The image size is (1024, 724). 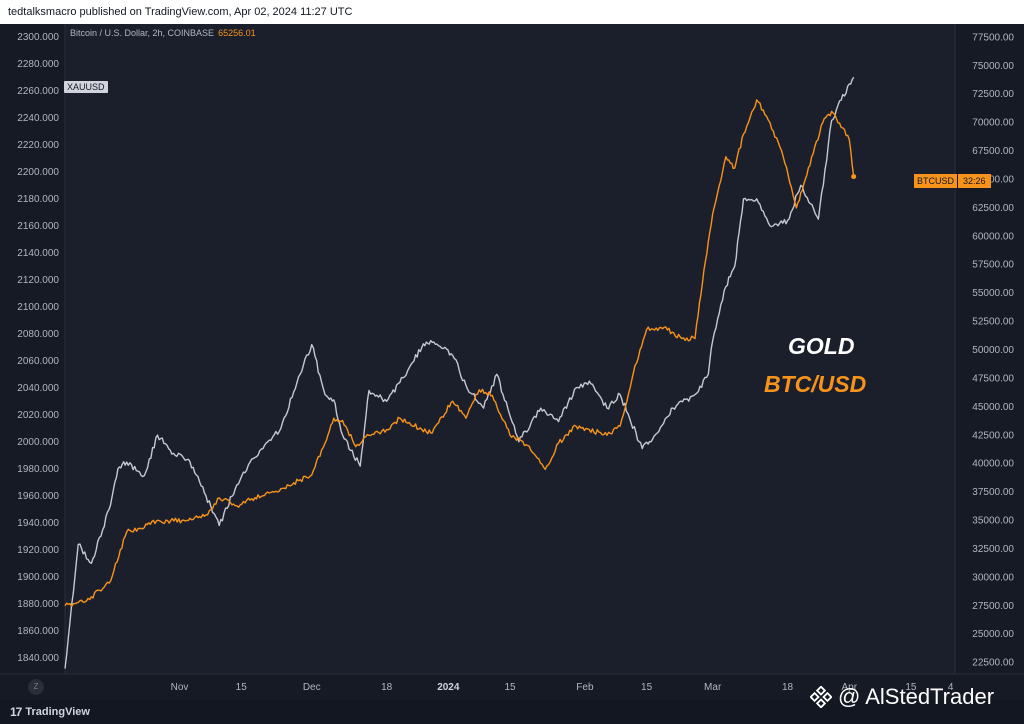 I want to click on right-axis-tick-label: 25000.00, so click(x=993, y=634).